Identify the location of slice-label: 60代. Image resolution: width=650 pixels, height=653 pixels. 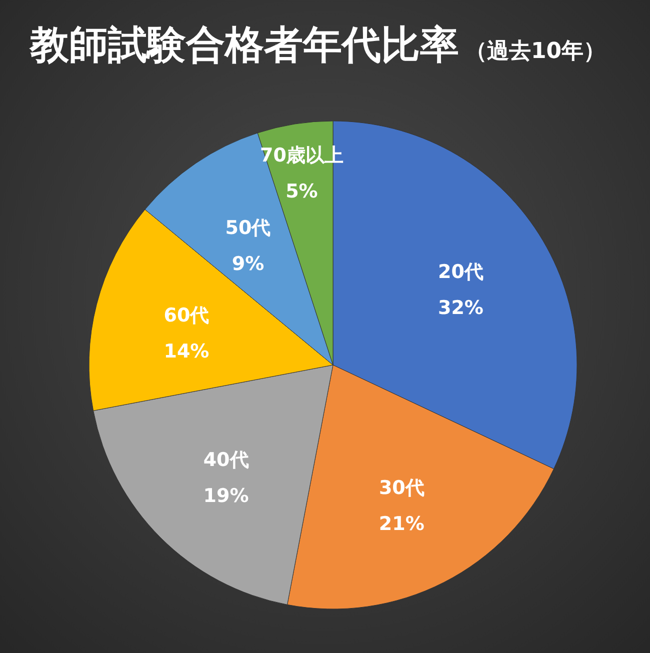
(187, 315).